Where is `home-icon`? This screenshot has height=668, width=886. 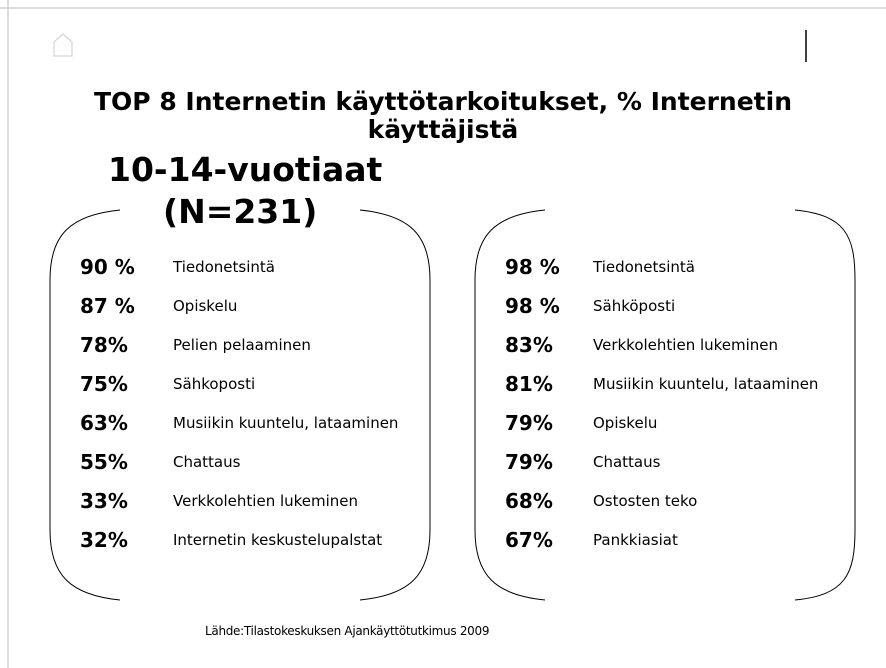 home-icon is located at coordinates (63, 45).